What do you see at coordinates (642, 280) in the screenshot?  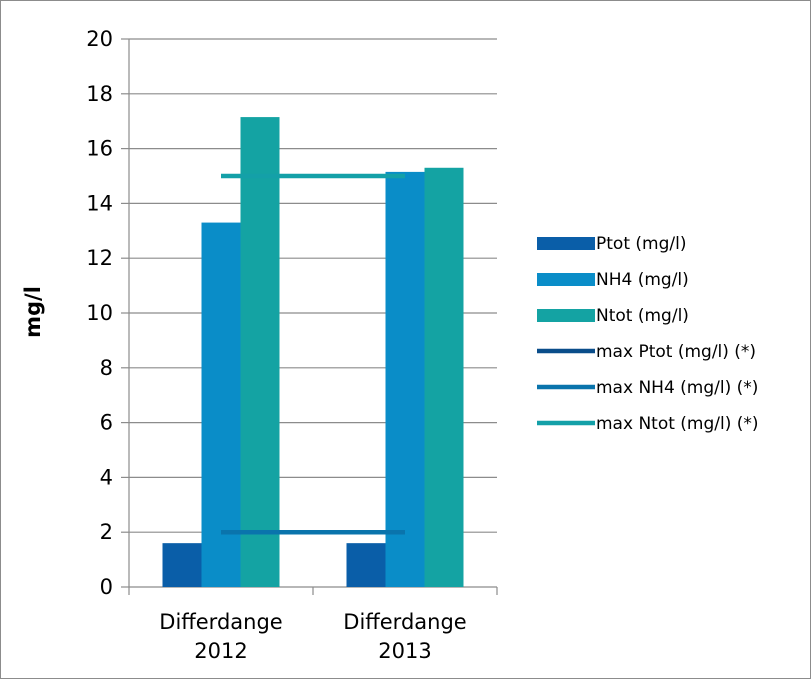 I see `legend-label: NH4 (mg/l)` at bounding box center [642, 280].